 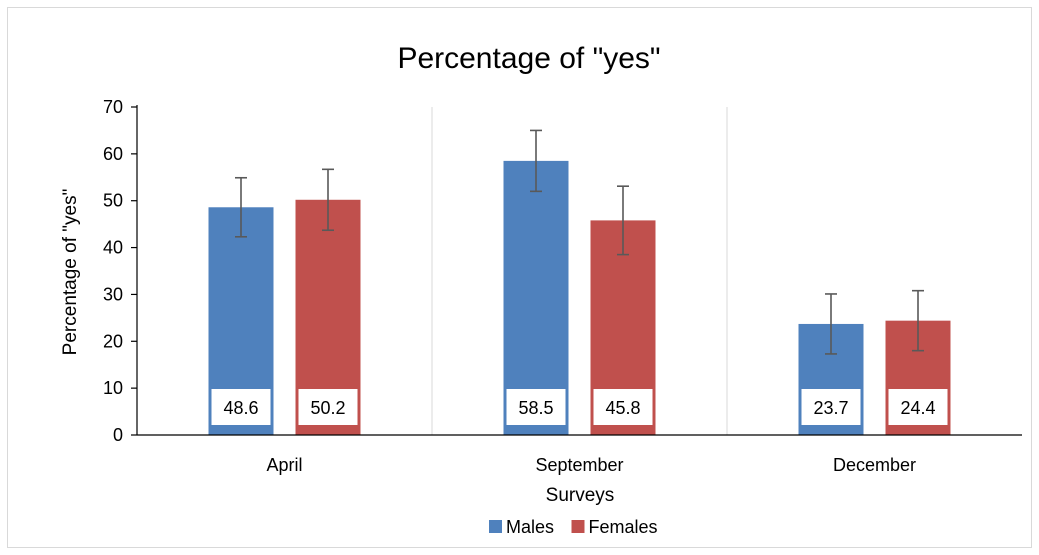 What do you see at coordinates (528, 58) in the screenshot?
I see `chart-title: Percentage of "yes"` at bounding box center [528, 58].